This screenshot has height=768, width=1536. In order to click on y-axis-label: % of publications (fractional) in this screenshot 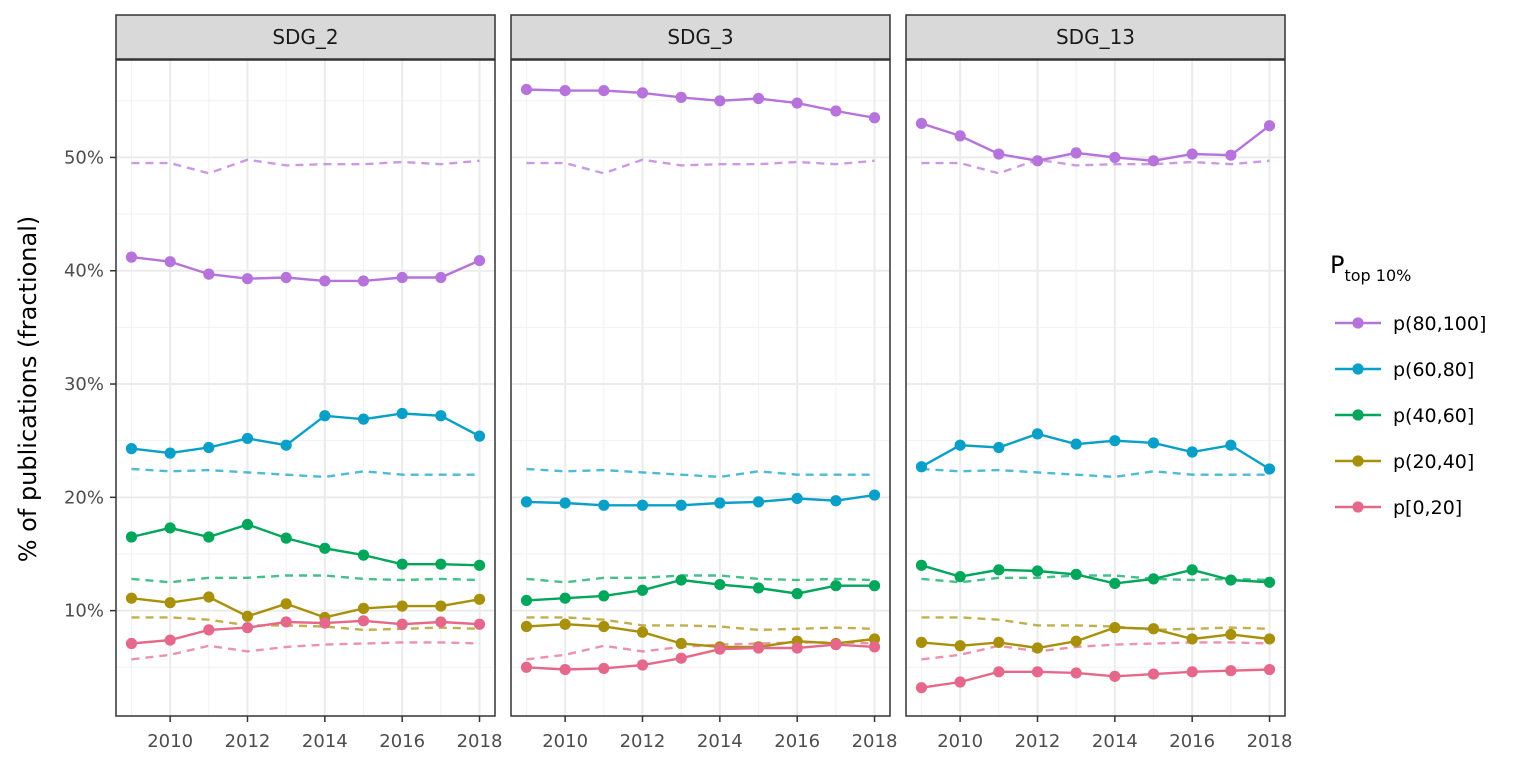, I will do `click(28, 389)`.